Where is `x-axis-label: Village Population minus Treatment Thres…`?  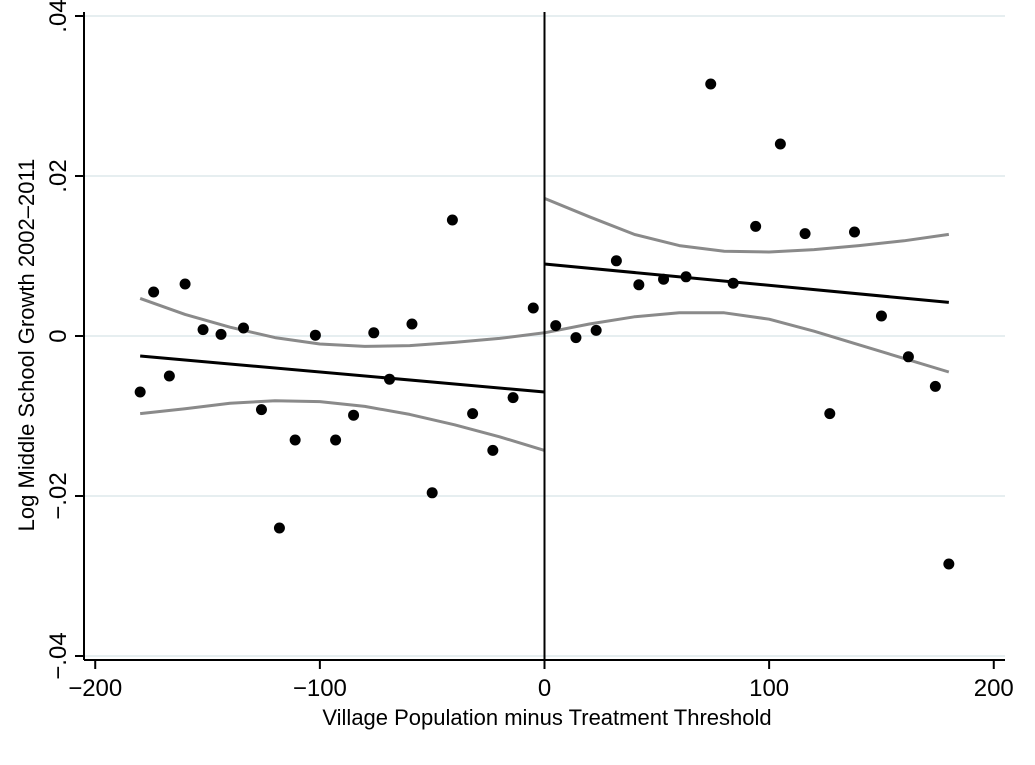
x-axis-label: Village Population minus Treatment Thres… is located at coordinates (546, 717).